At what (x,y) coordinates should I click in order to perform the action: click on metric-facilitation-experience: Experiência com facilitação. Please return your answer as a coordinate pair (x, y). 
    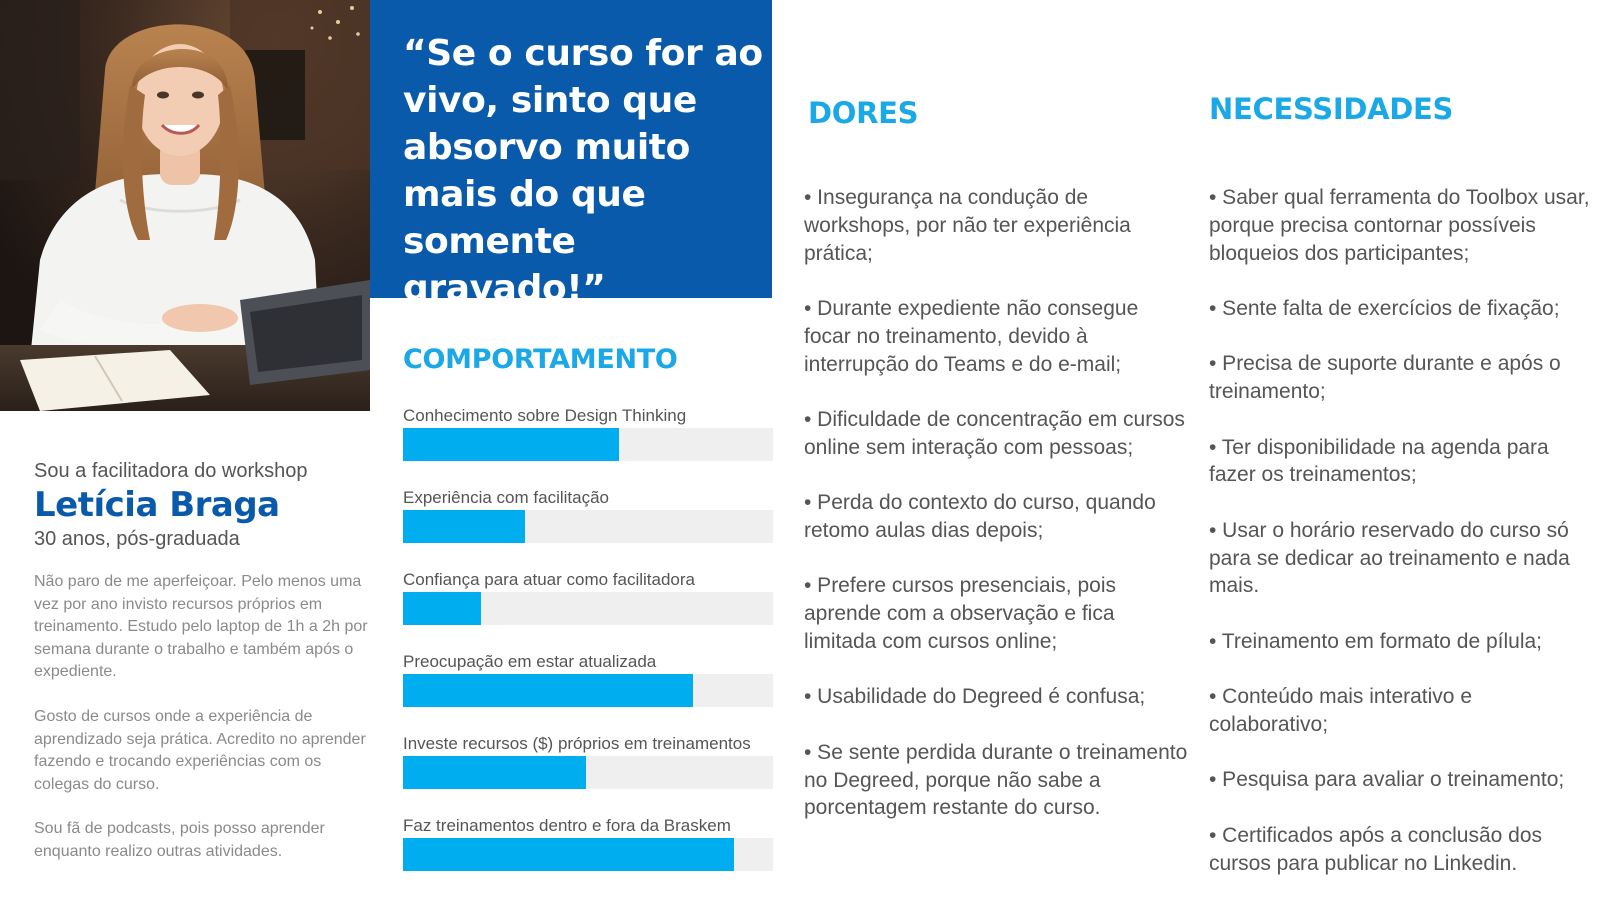
    Looking at the image, I should click on (588, 514).